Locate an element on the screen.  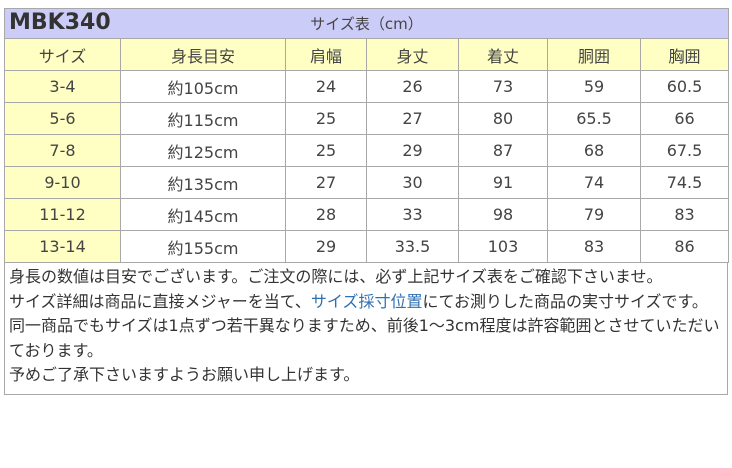
note-line: 予めご了承下さいますようお願い申し上げます。 is located at coordinates (184, 374).